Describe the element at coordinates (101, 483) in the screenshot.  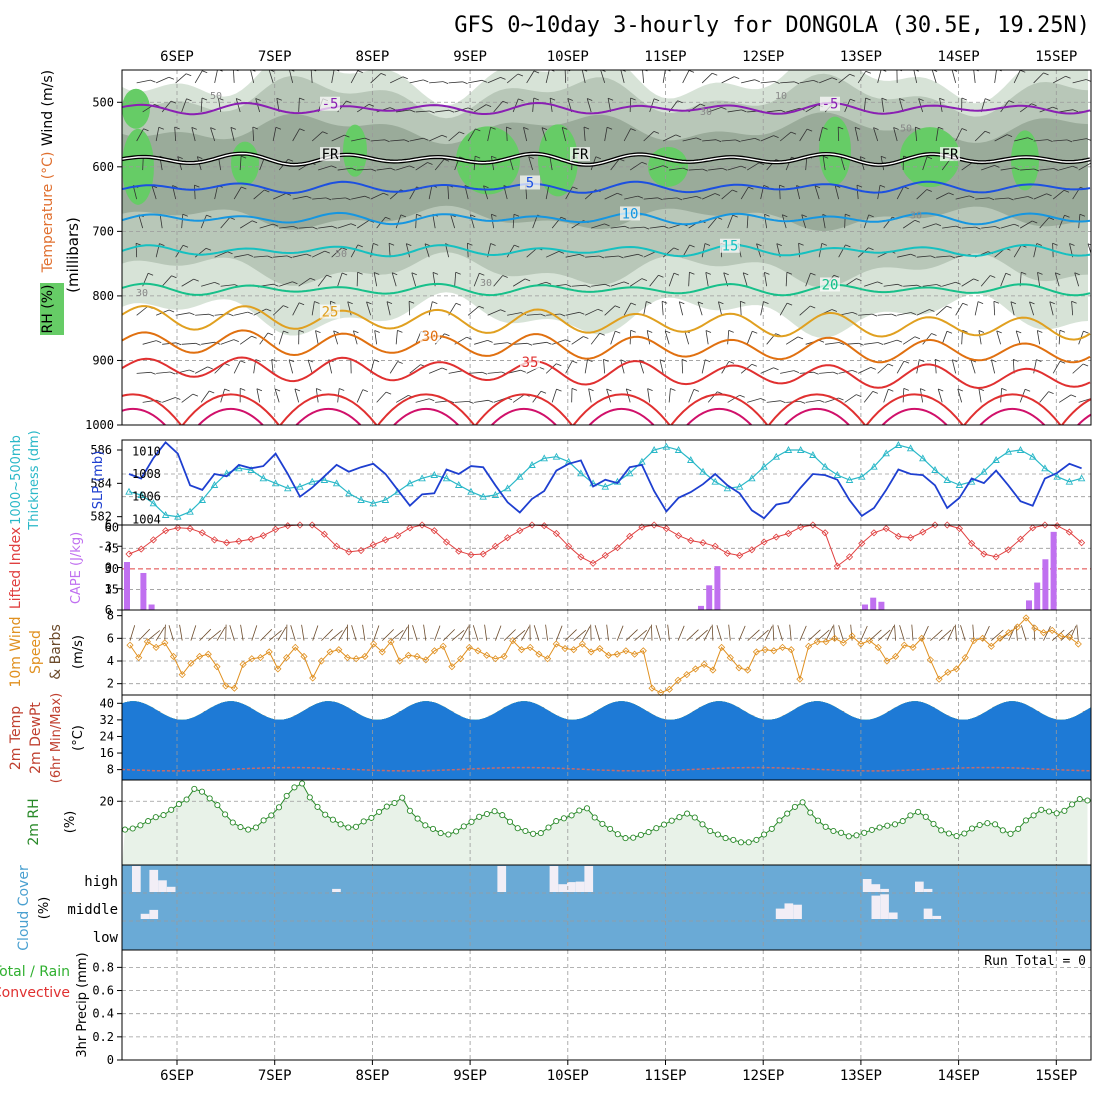
I see `y-tick-label: 584` at that location.